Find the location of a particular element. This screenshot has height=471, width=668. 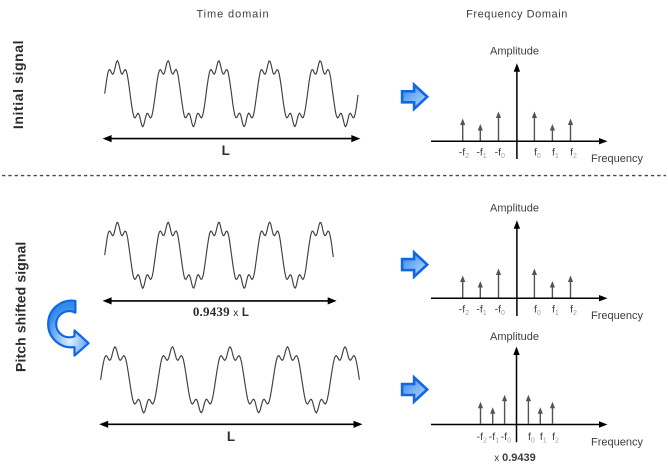

svg-text: x 0.9439 is located at coordinates (514, 458).